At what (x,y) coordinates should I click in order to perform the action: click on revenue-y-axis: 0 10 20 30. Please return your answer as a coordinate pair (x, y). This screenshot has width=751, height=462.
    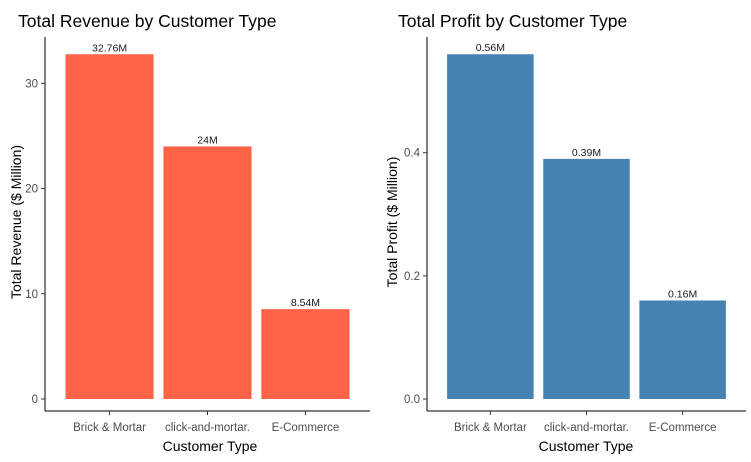
    Looking at the image, I should click on (35, 224).